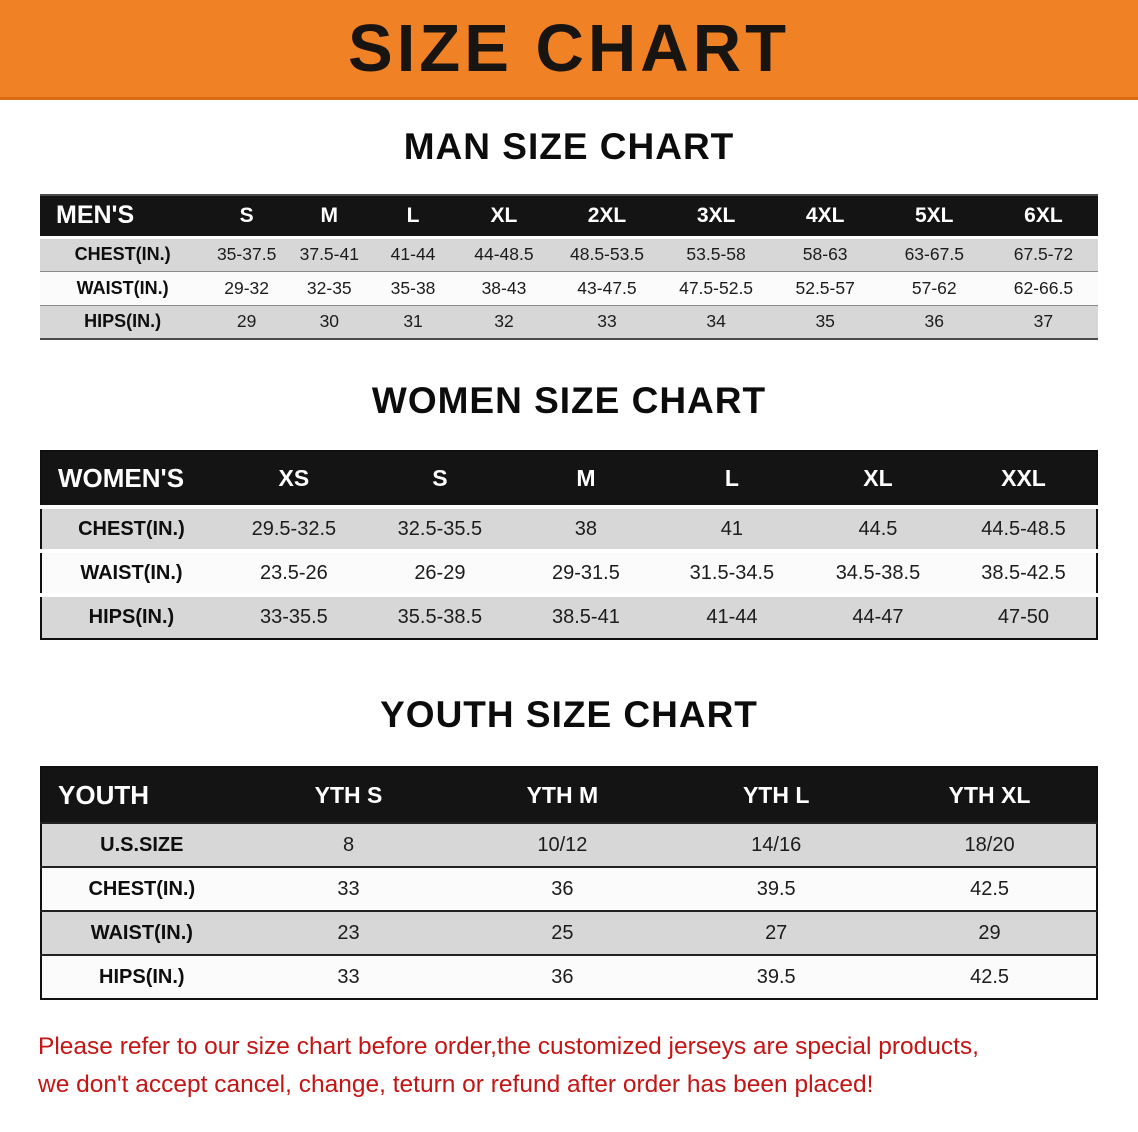 The width and height of the screenshot is (1138, 1132). I want to click on table-row: CHEST(IN.) 33 36 39.5 42.5, so click(569, 889).